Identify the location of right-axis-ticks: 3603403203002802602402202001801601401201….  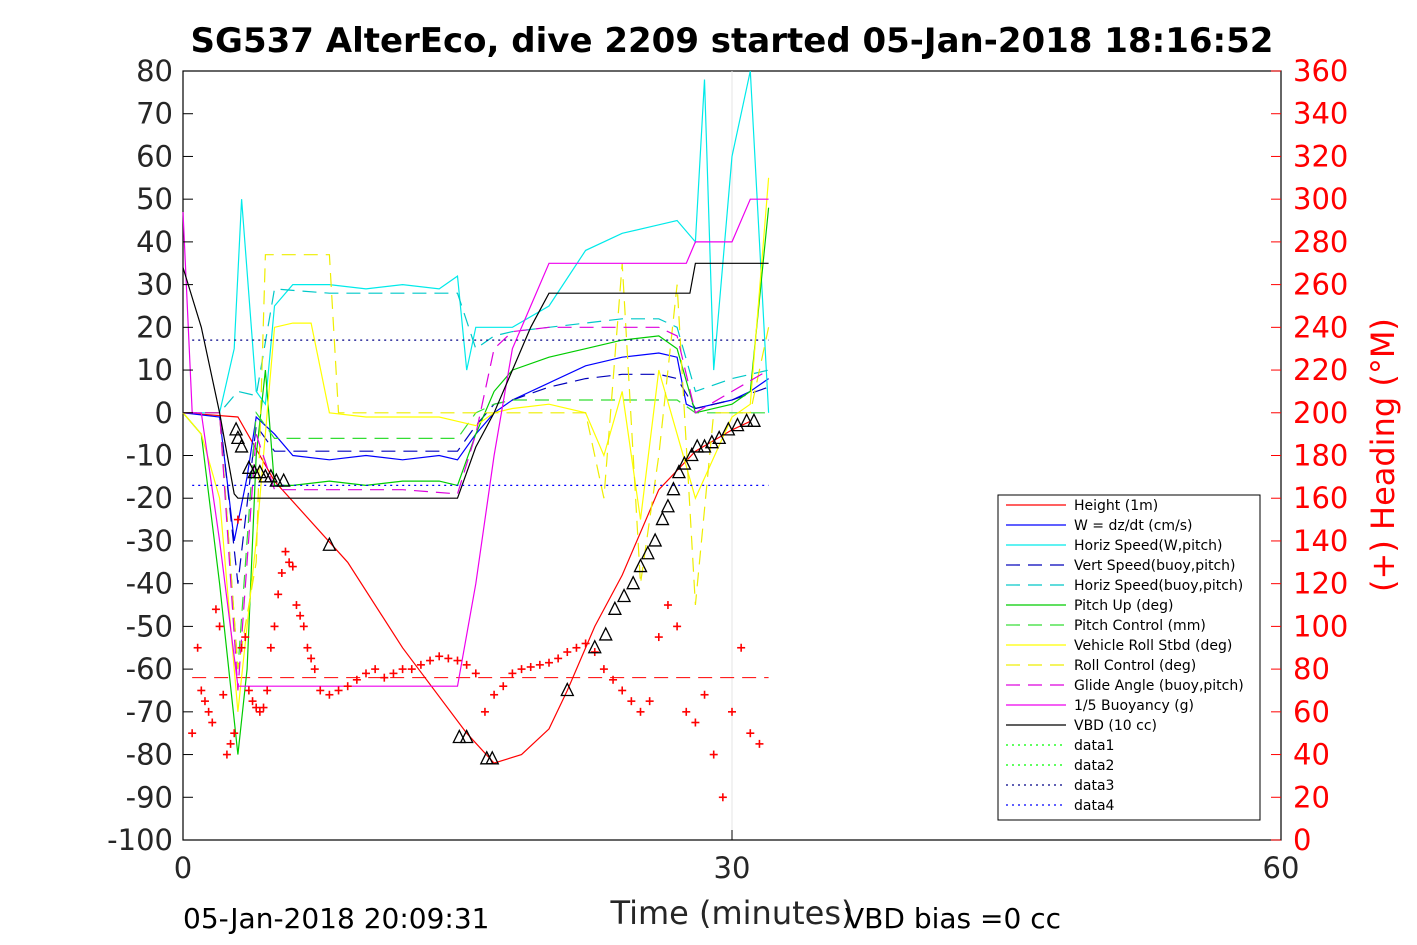
(1309, 455).